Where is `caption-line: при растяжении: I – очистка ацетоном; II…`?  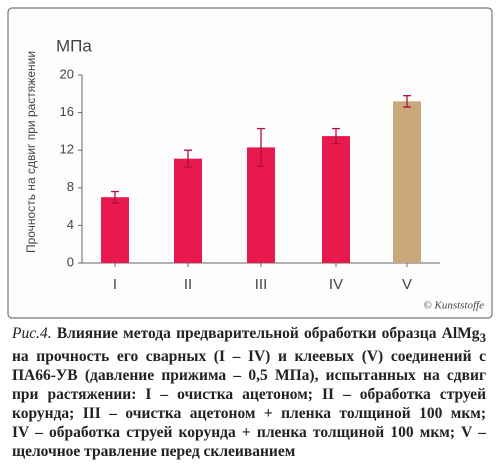 caption-line: при растяжении: I – очистка ацетоном; II… is located at coordinates (249, 395).